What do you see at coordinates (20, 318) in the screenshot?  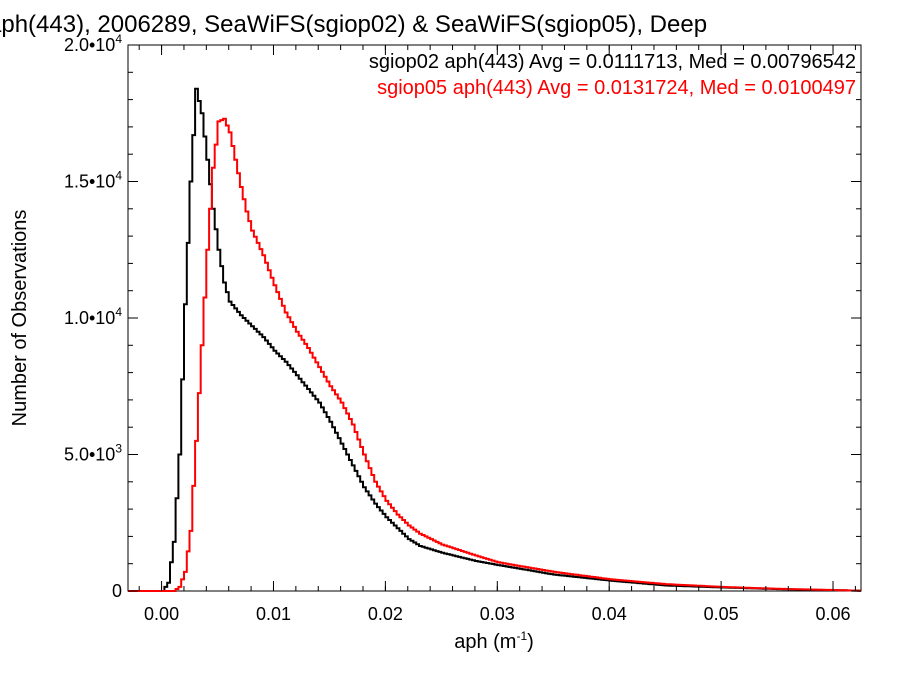 I see `y-axis-label: Number of Observations` at bounding box center [20, 318].